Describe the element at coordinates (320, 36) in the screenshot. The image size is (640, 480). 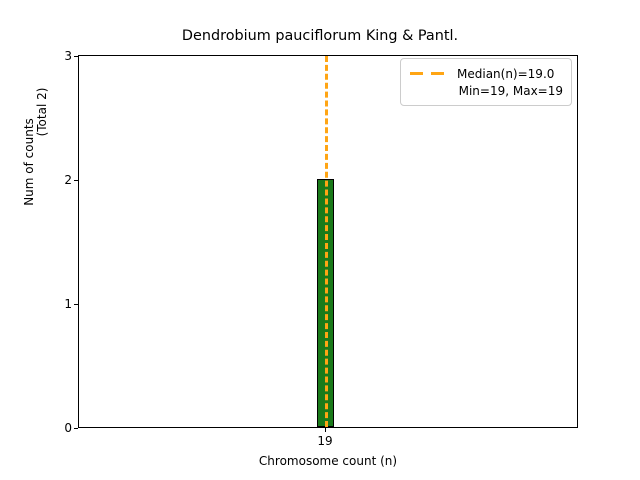
I see `chart-title: Dendrobium pauciflorum King & Pantl.` at that location.